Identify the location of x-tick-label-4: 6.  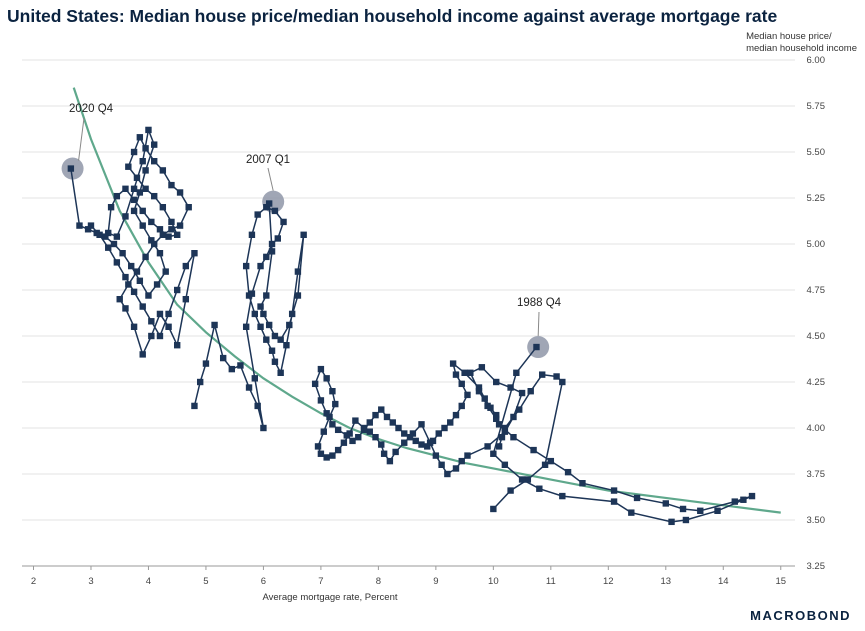
(263, 581).